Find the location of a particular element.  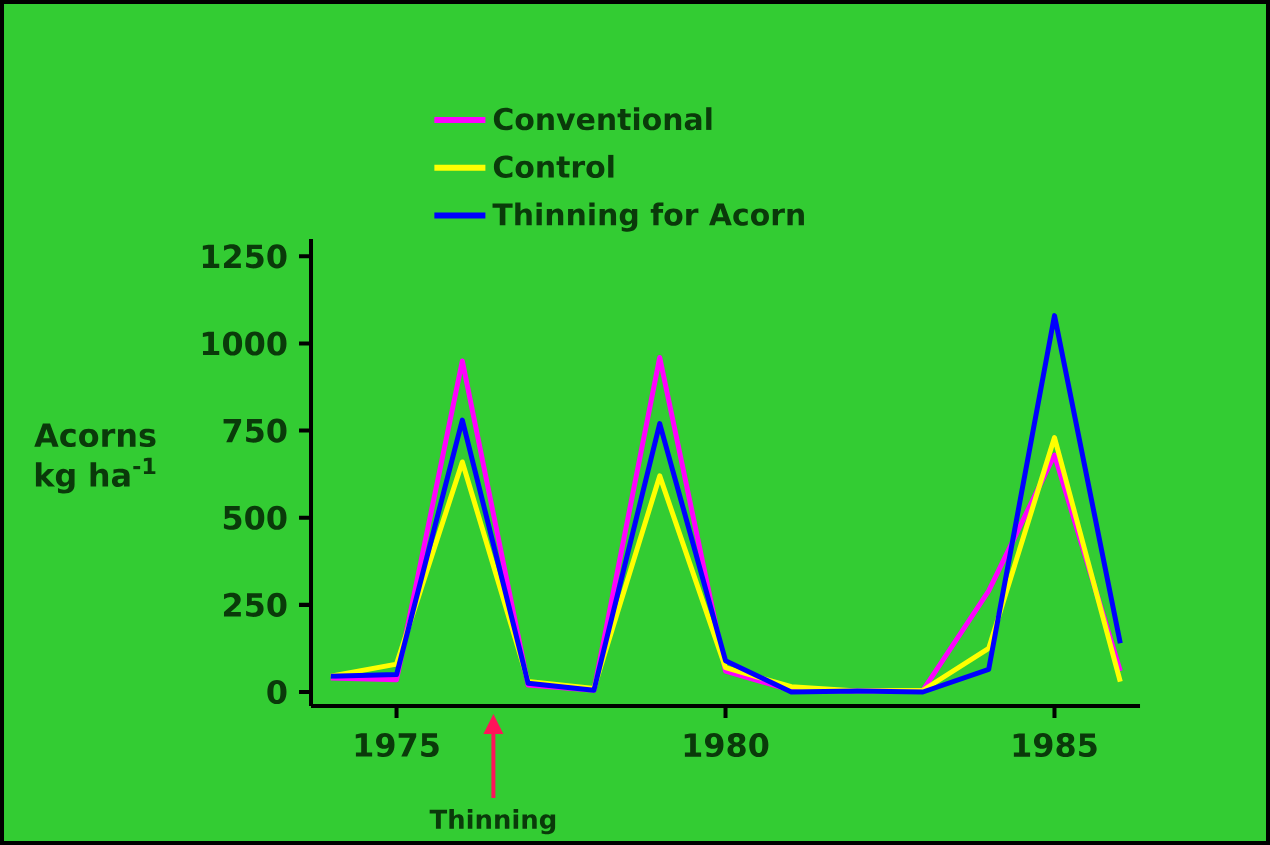

x-tick-label: 1985 is located at coordinates (1055, 745).